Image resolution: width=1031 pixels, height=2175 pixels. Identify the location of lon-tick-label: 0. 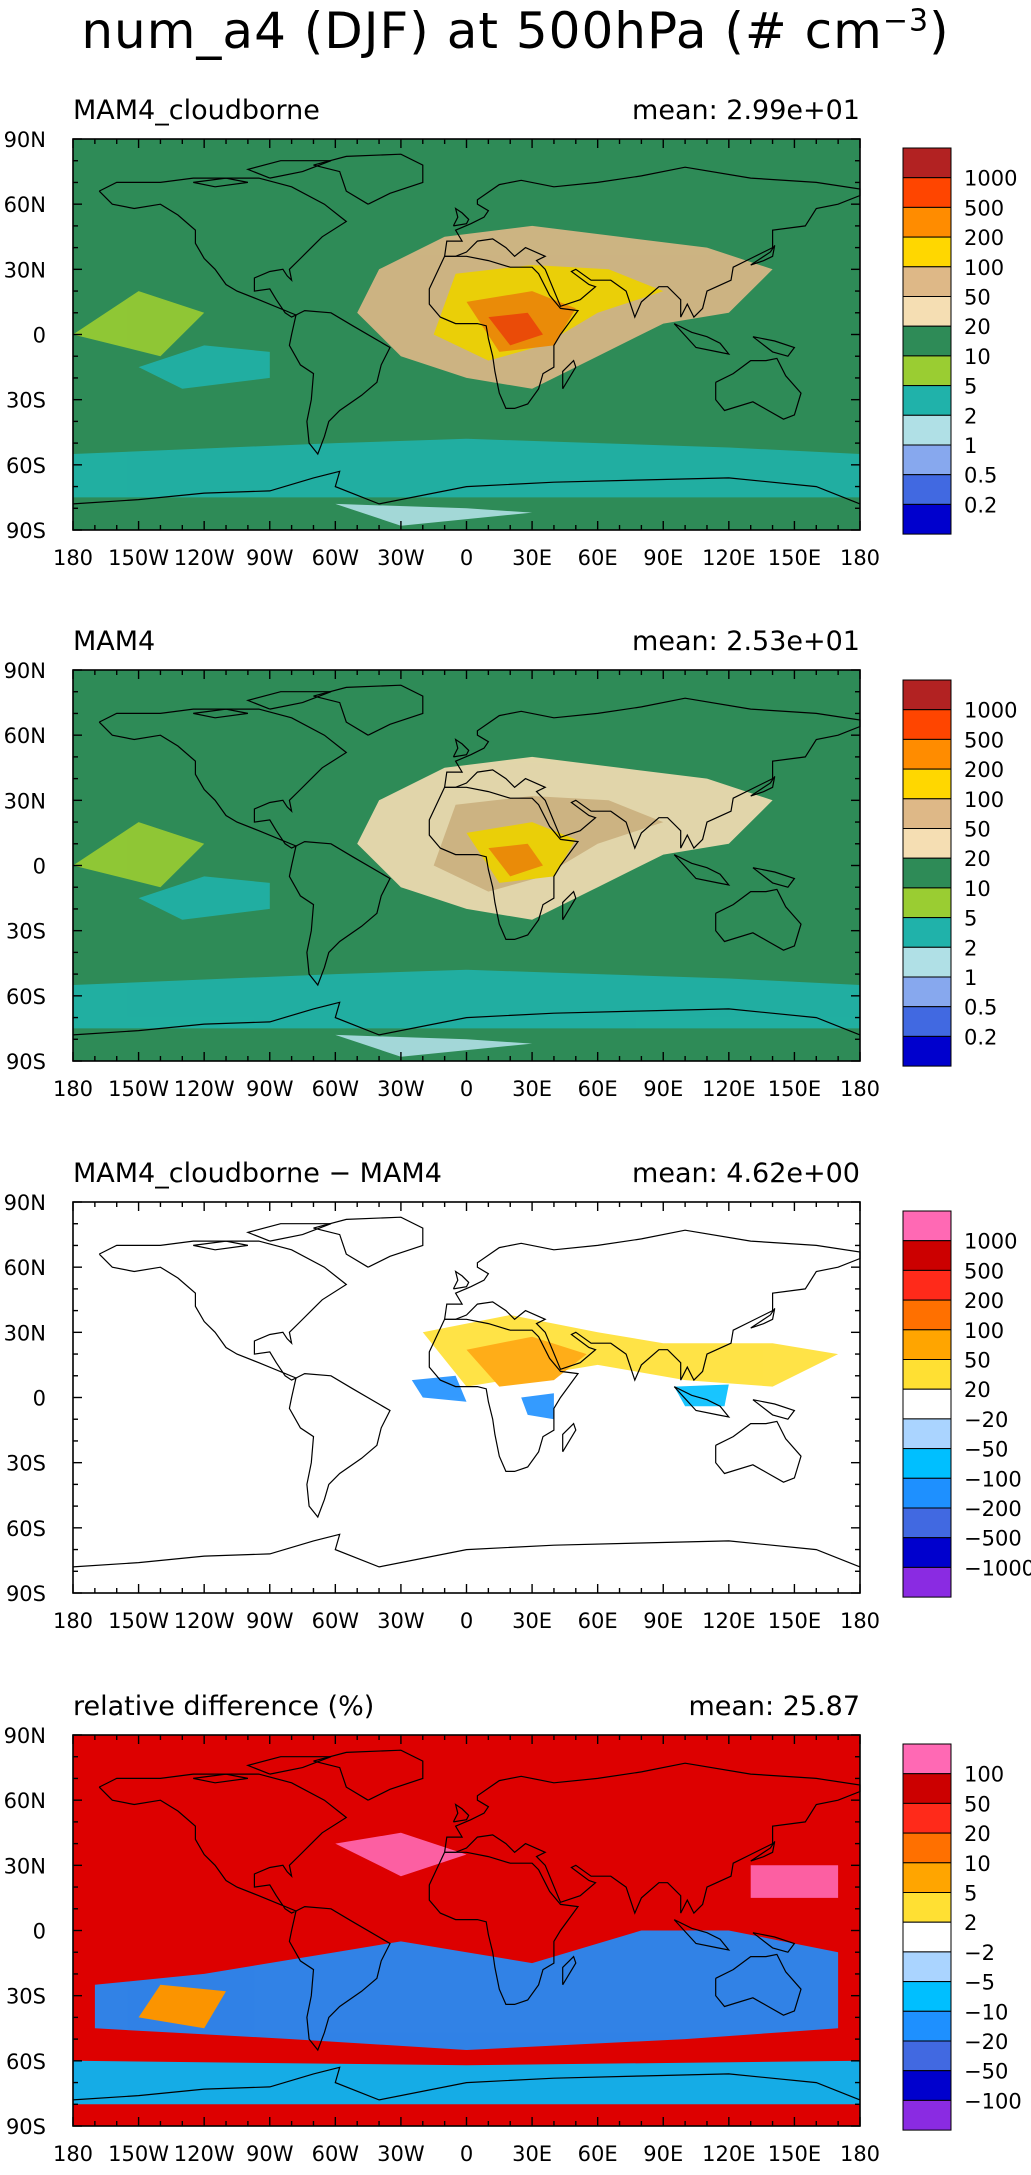
(466, 558).